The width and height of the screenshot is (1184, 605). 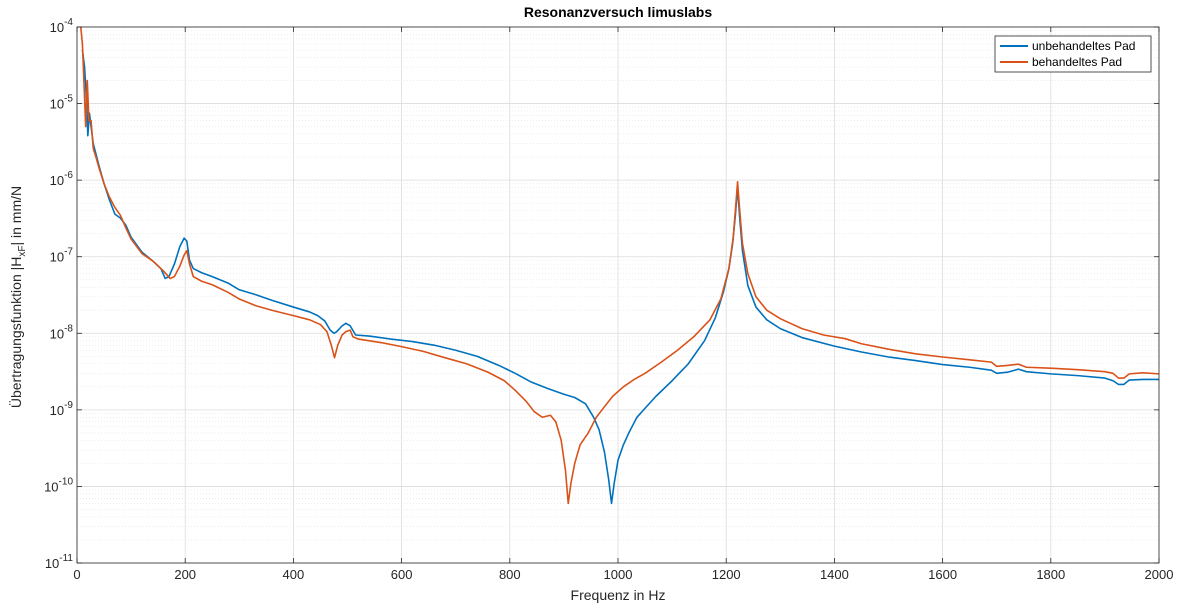 What do you see at coordinates (68, 252) in the screenshot?
I see `y-tick-label-exponent: -7` at bounding box center [68, 252].